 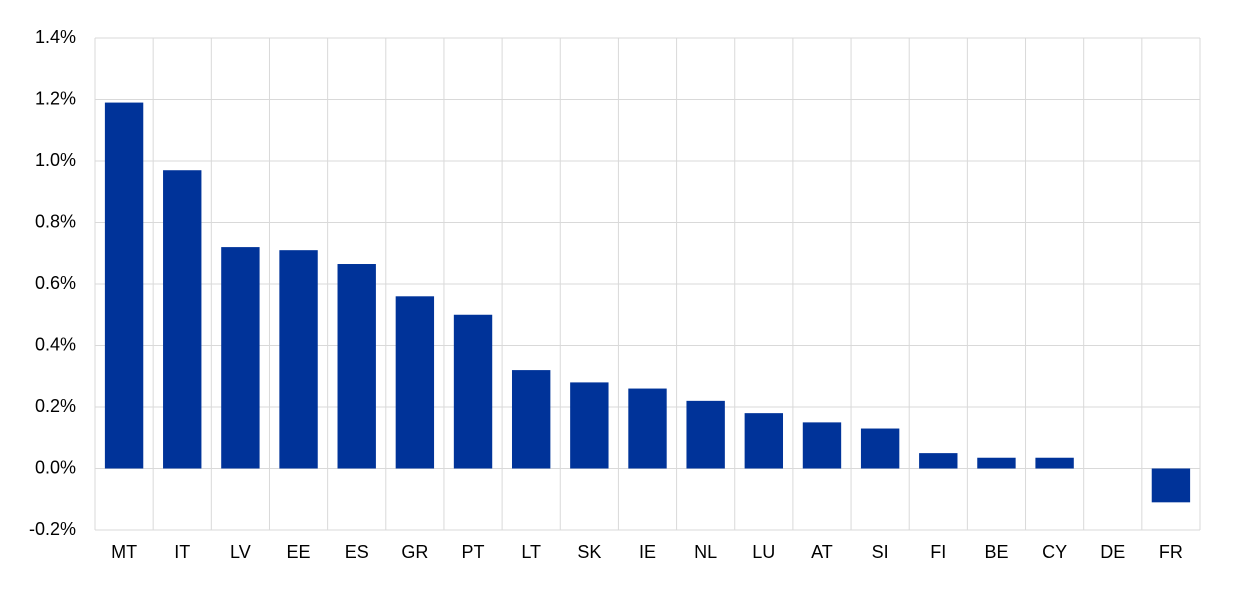 What do you see at coordinates (55, 160) in the screenshot?
I see `y-tick-label: 1.0%` at bounding box center [55, 160].